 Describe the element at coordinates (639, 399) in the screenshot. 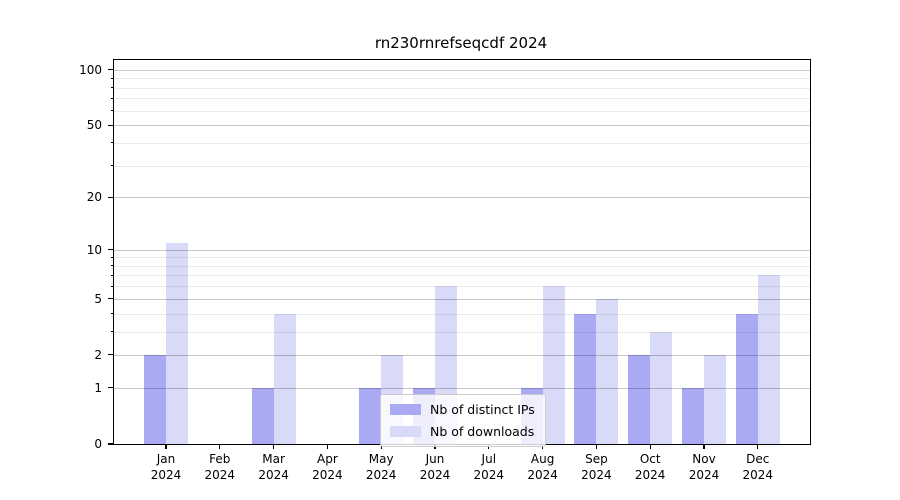

I see `bar-distinct-ips-oct` at that location.